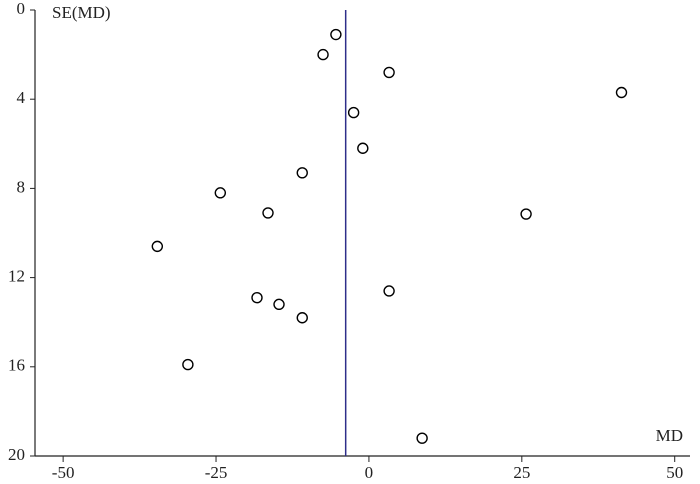 Image resolution: width=700 pixels, height=484 pixels. What do you see at coordinates (369, 472) in the screenshot?
I see `x-tick-label: 0` at bounding box center [369, 472].